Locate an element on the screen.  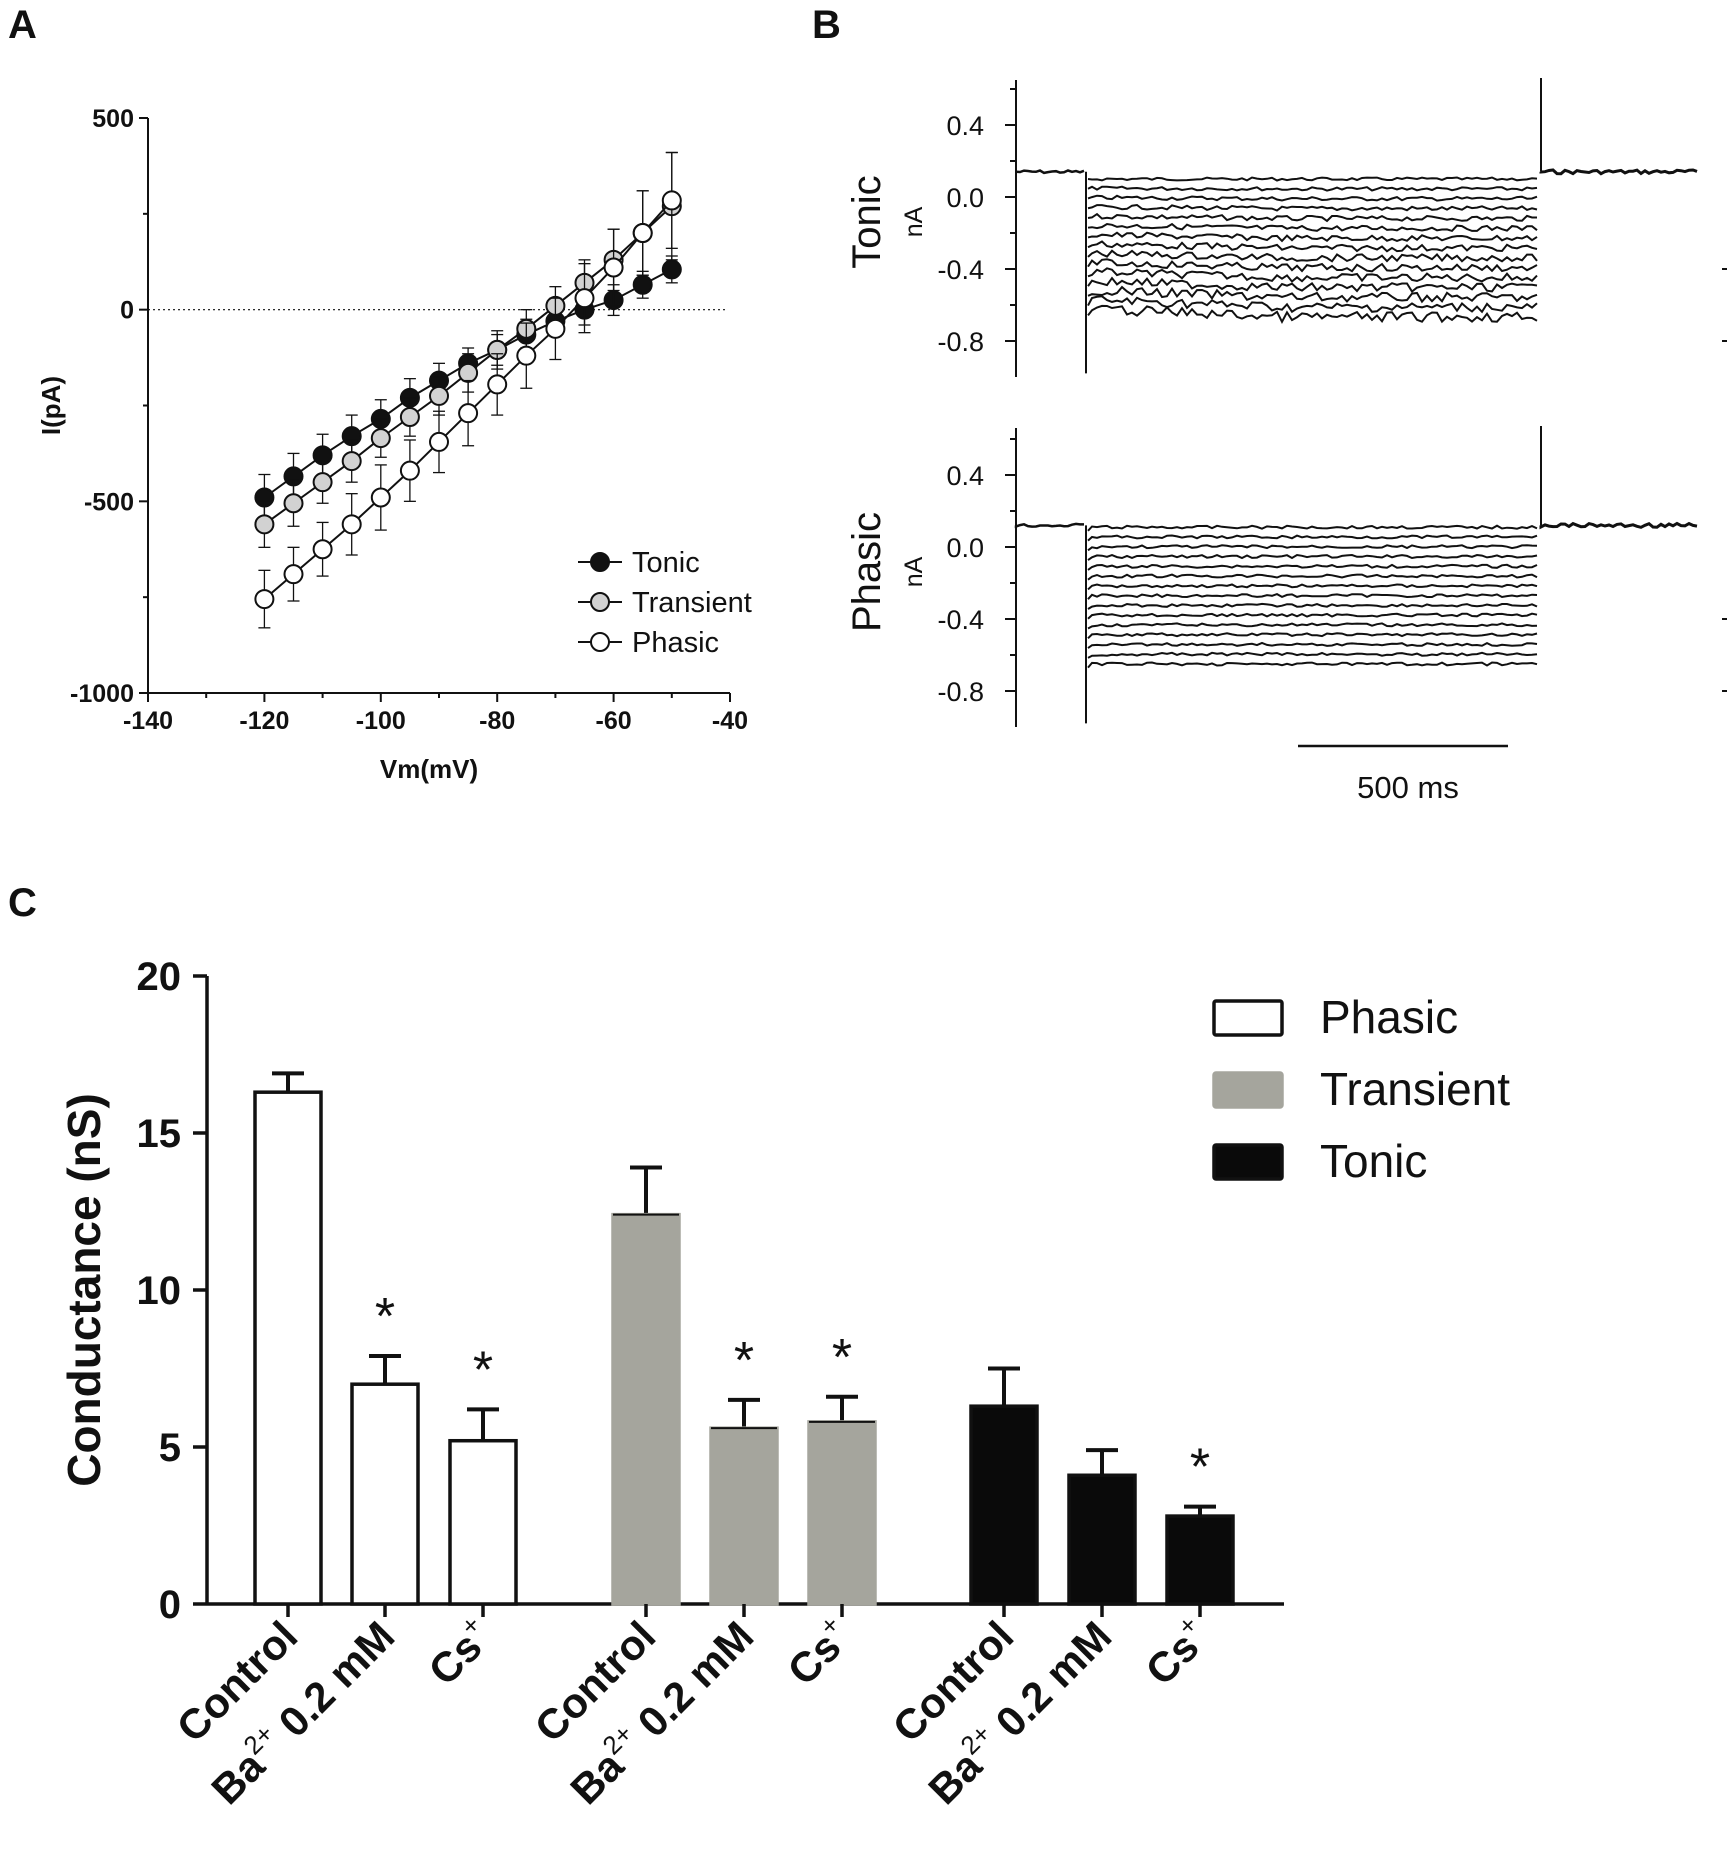
bar-phasic is located at coordinates (288, 1348).